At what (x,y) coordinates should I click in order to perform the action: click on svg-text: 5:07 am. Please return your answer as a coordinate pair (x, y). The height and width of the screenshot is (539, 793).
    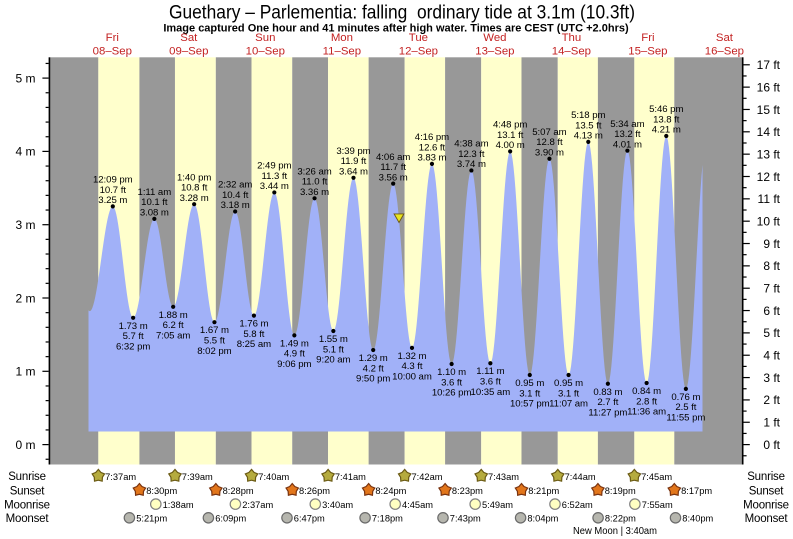
    Looking at the image, I should click on (549, 132).